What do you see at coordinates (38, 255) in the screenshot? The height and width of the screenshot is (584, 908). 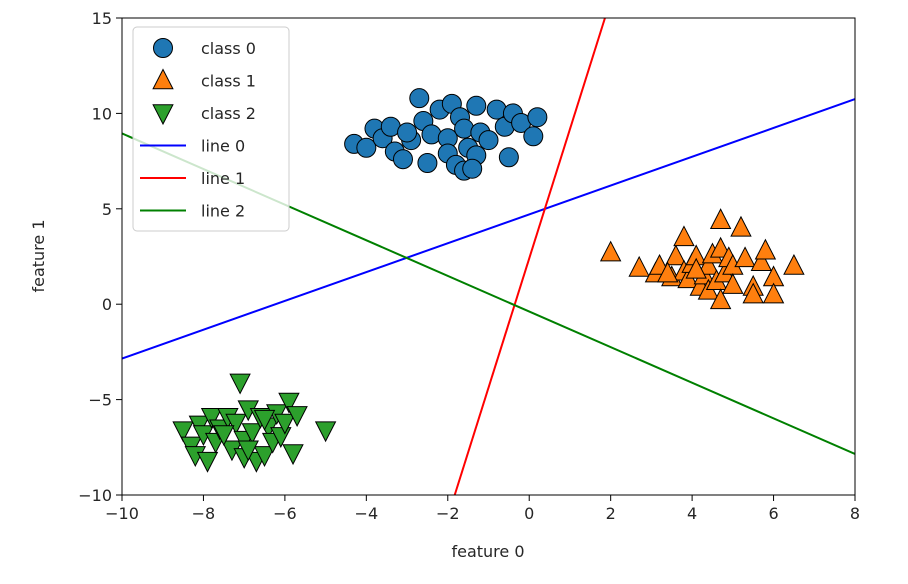 I see `y-axis-title: feature 1` at bounding box center [38, 255].